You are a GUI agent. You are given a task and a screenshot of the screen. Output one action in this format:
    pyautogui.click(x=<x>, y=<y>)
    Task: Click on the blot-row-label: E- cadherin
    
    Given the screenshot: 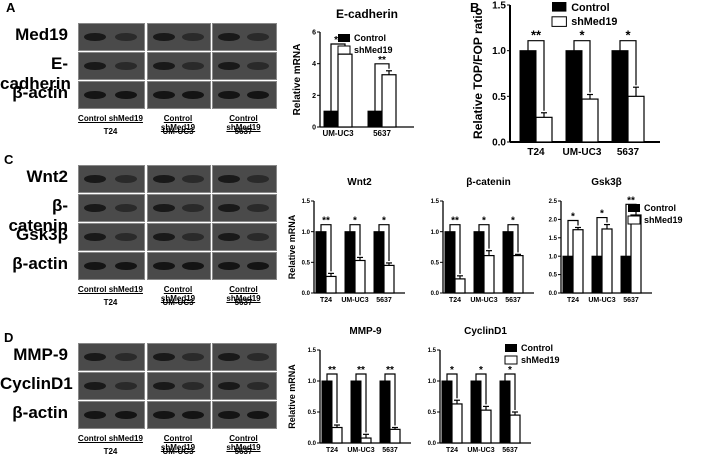 What is the action you would take?
    pyautogui.click(x=35, y=73)
    